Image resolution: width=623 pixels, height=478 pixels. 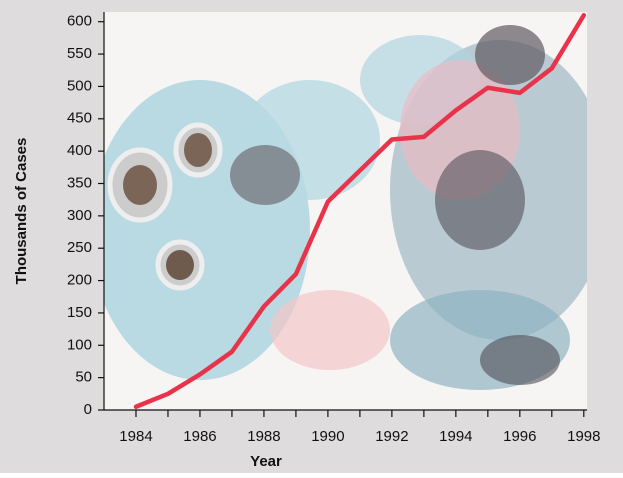 I want to click on x-tick-label: 1992, so click(x=391, y=436).